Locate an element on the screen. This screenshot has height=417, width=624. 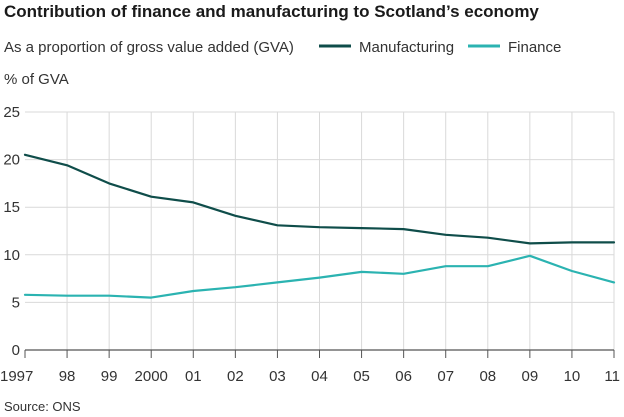
source-note: Source: ONS is located at coordinates (42, 406).